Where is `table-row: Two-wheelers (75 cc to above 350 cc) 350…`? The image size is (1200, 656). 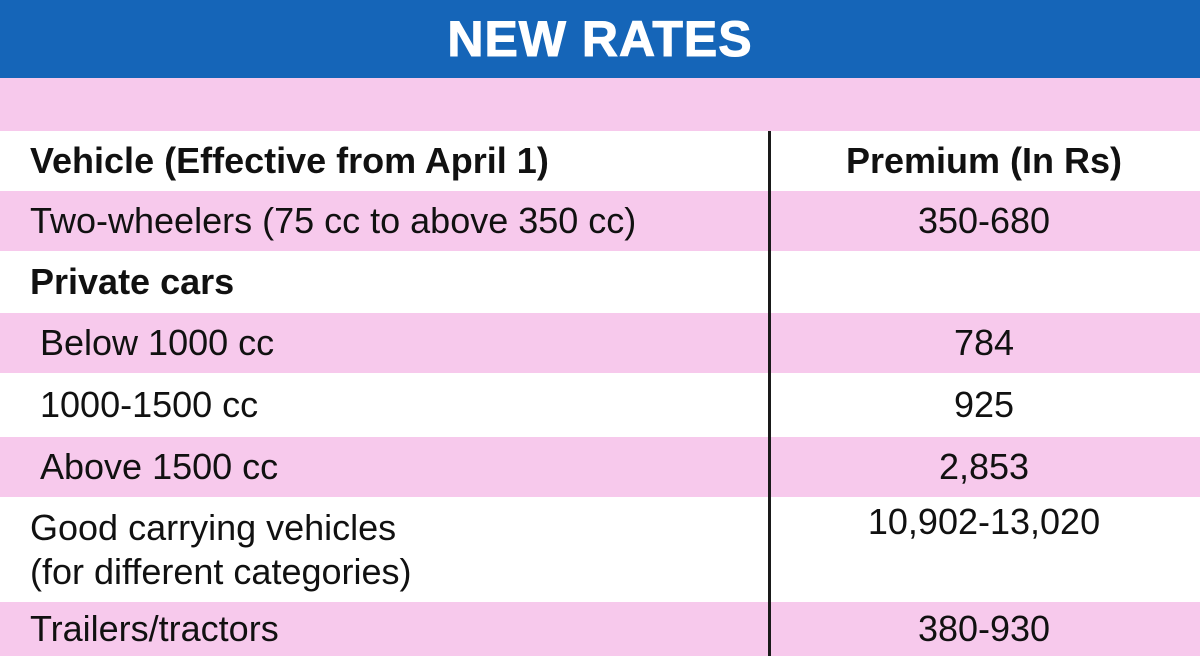
table-row: Two-wheelers (75 cc to above 350 cc) 350… is located at coordinates (600, 221).